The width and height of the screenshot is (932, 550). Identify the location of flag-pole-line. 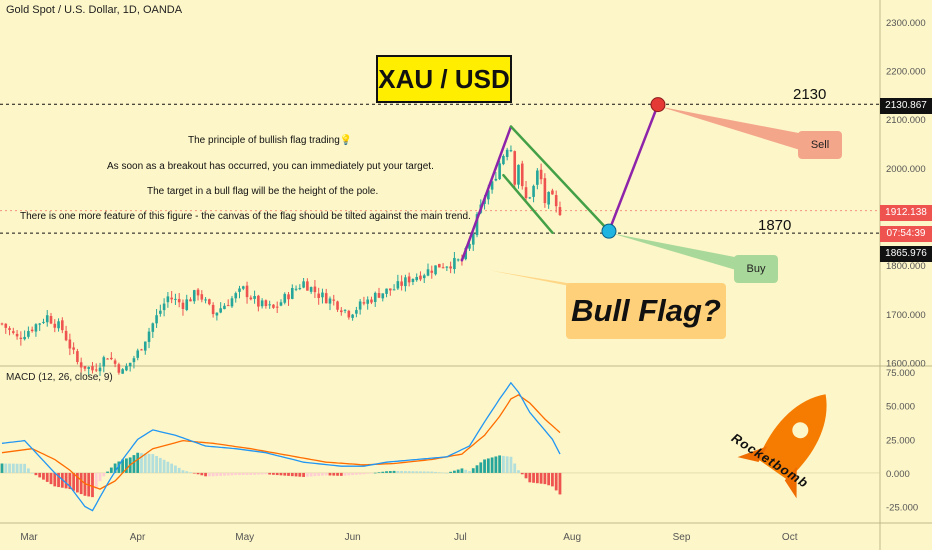
(486, 193).